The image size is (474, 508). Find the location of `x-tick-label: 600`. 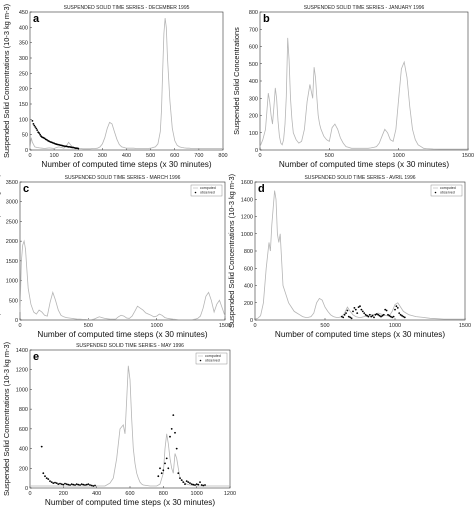

x-tick-label: 600 is located at coordinates (174, 156).